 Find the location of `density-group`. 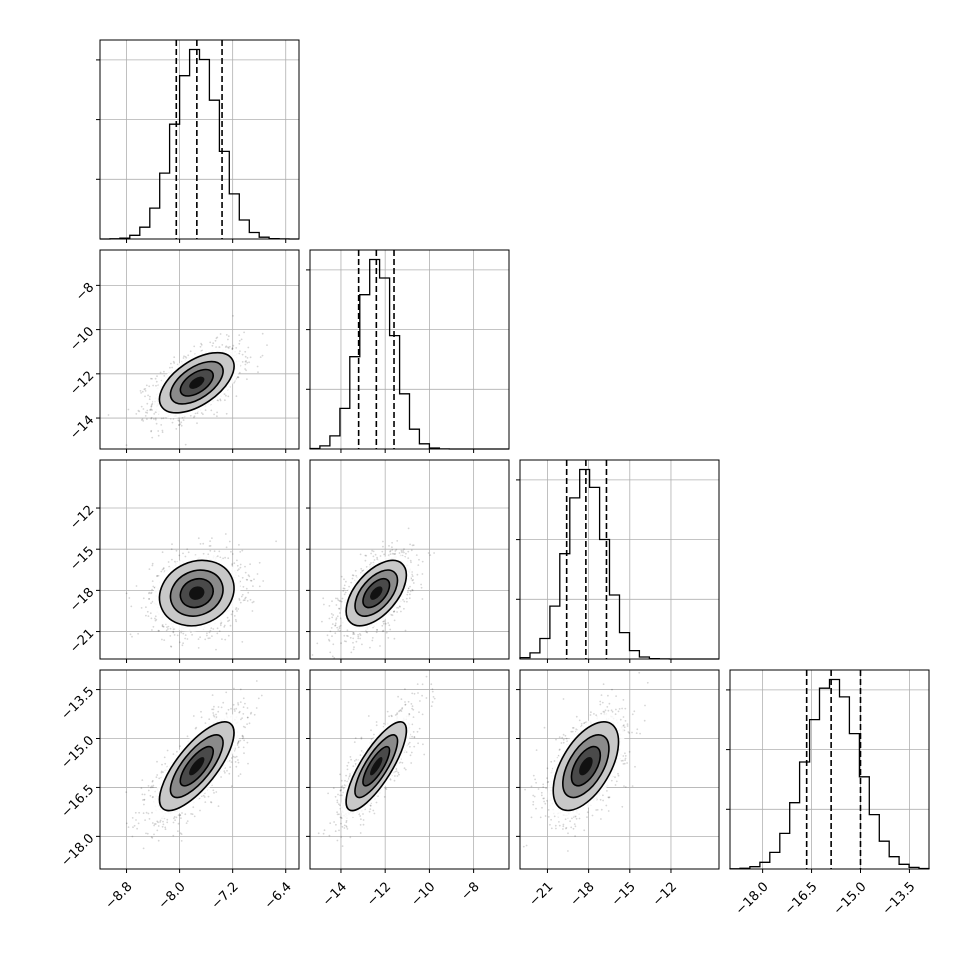

density-group is located at coordinates (373, 593).